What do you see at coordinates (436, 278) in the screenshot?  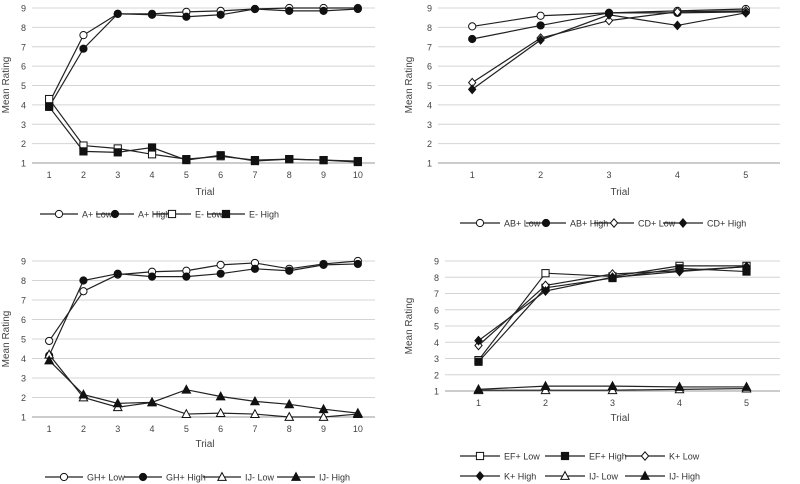 I see `y-tick-label: 8` at bounding box center [436, 278].